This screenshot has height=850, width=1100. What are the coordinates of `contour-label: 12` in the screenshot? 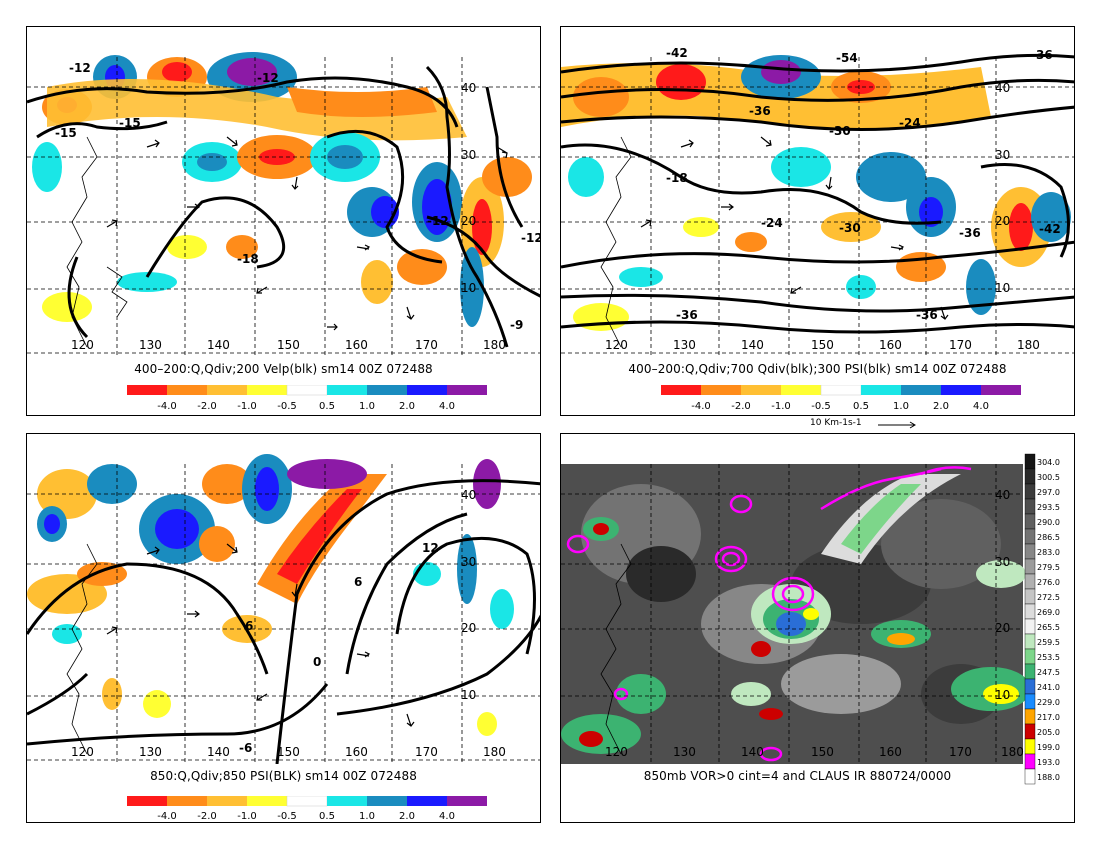 It's located at (430, 548).